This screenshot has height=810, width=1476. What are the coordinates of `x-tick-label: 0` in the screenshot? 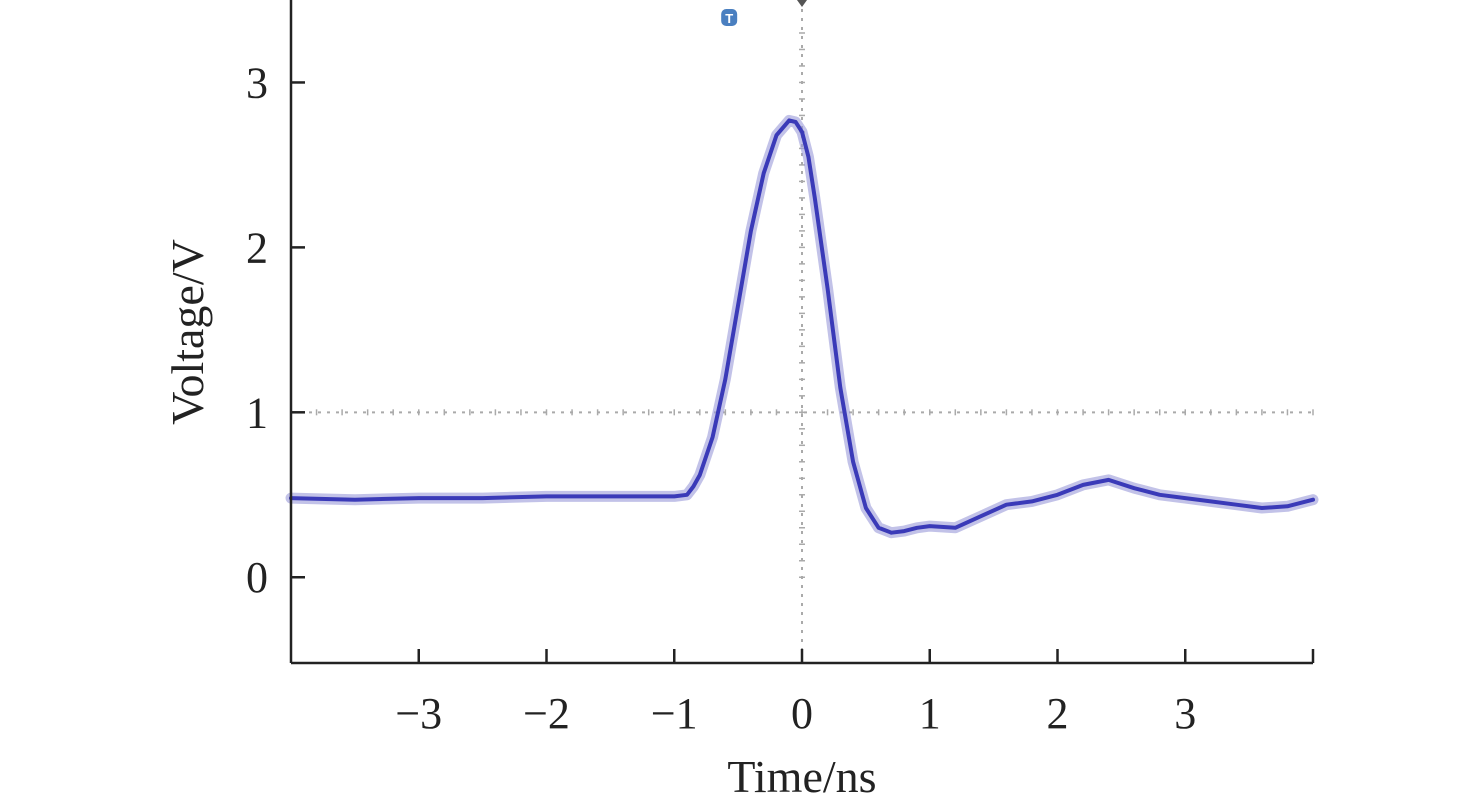 It's located at (802, 713).